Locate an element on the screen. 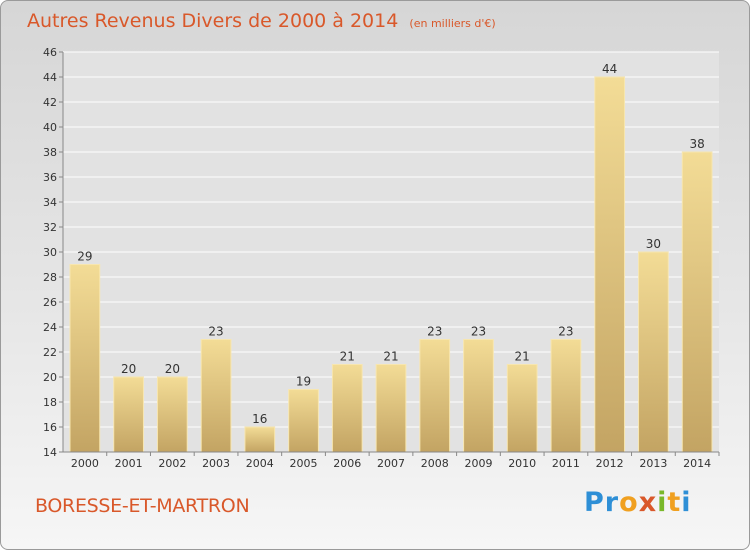 This screenshot has width=750, height=550. data-label: 38 is located at coordinates (696, 144).